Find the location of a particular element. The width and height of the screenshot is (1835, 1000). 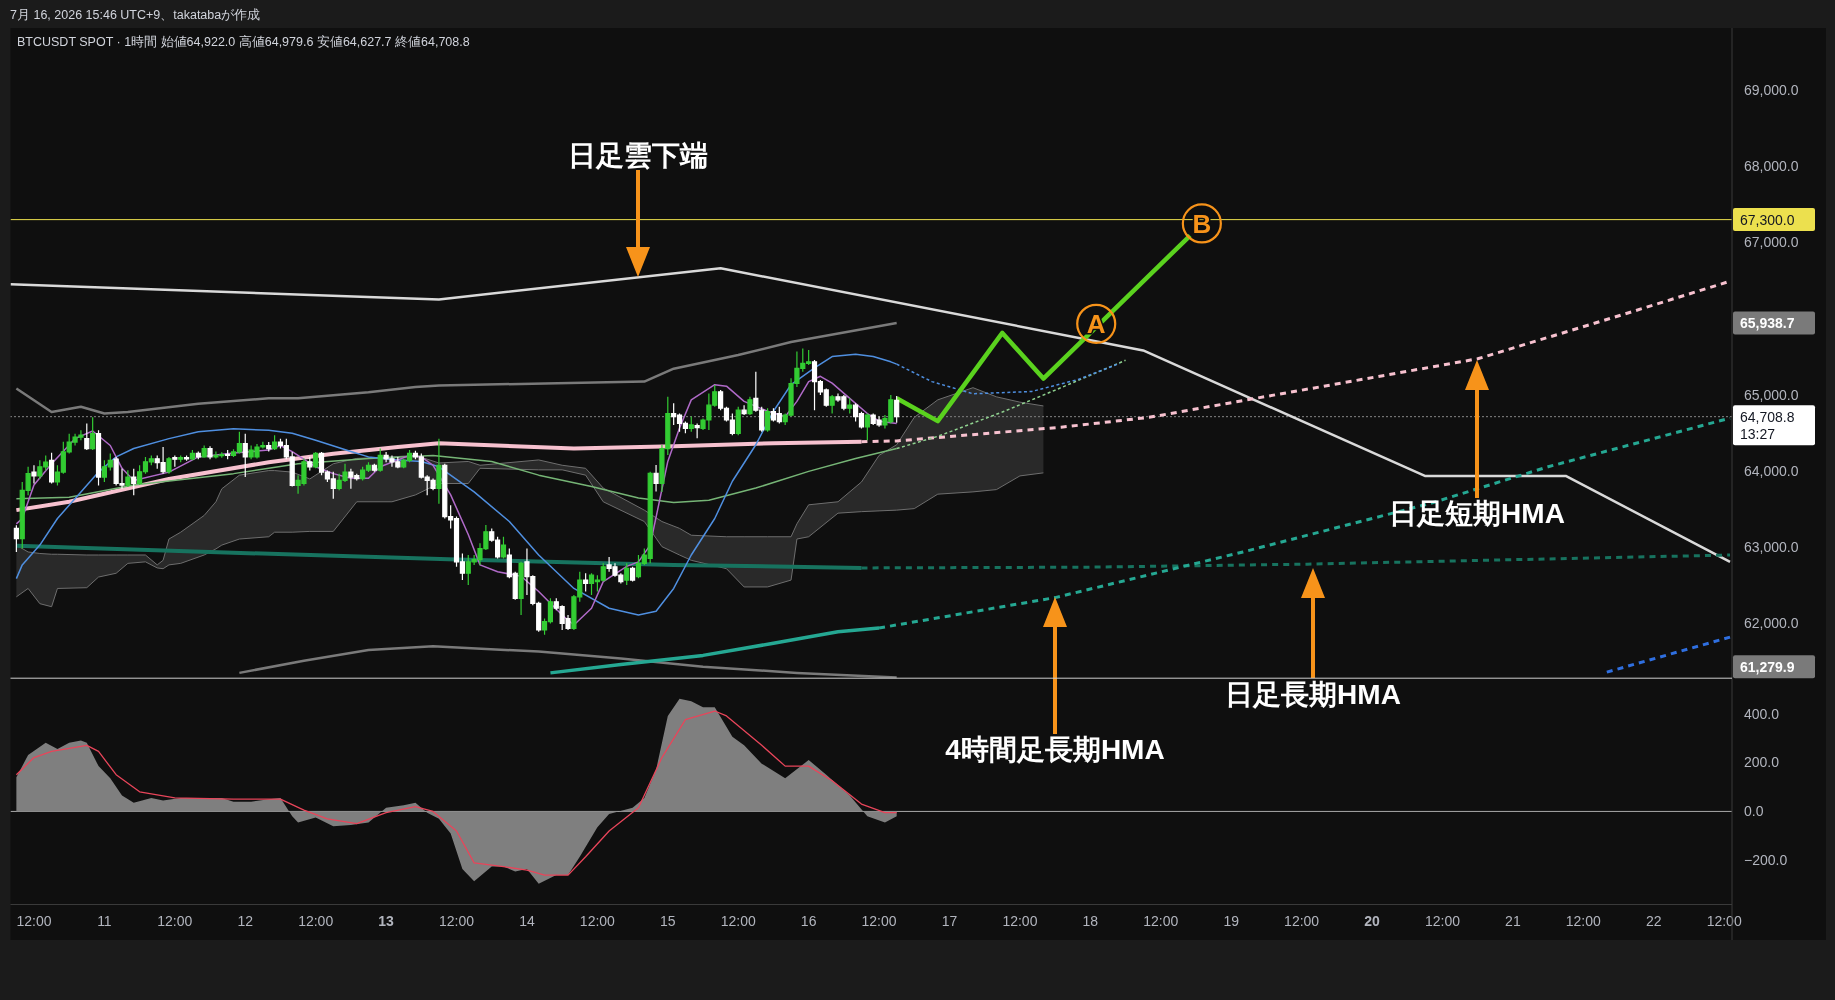

annotation: 日足長期HMA is located at coordinates (1313, 695).